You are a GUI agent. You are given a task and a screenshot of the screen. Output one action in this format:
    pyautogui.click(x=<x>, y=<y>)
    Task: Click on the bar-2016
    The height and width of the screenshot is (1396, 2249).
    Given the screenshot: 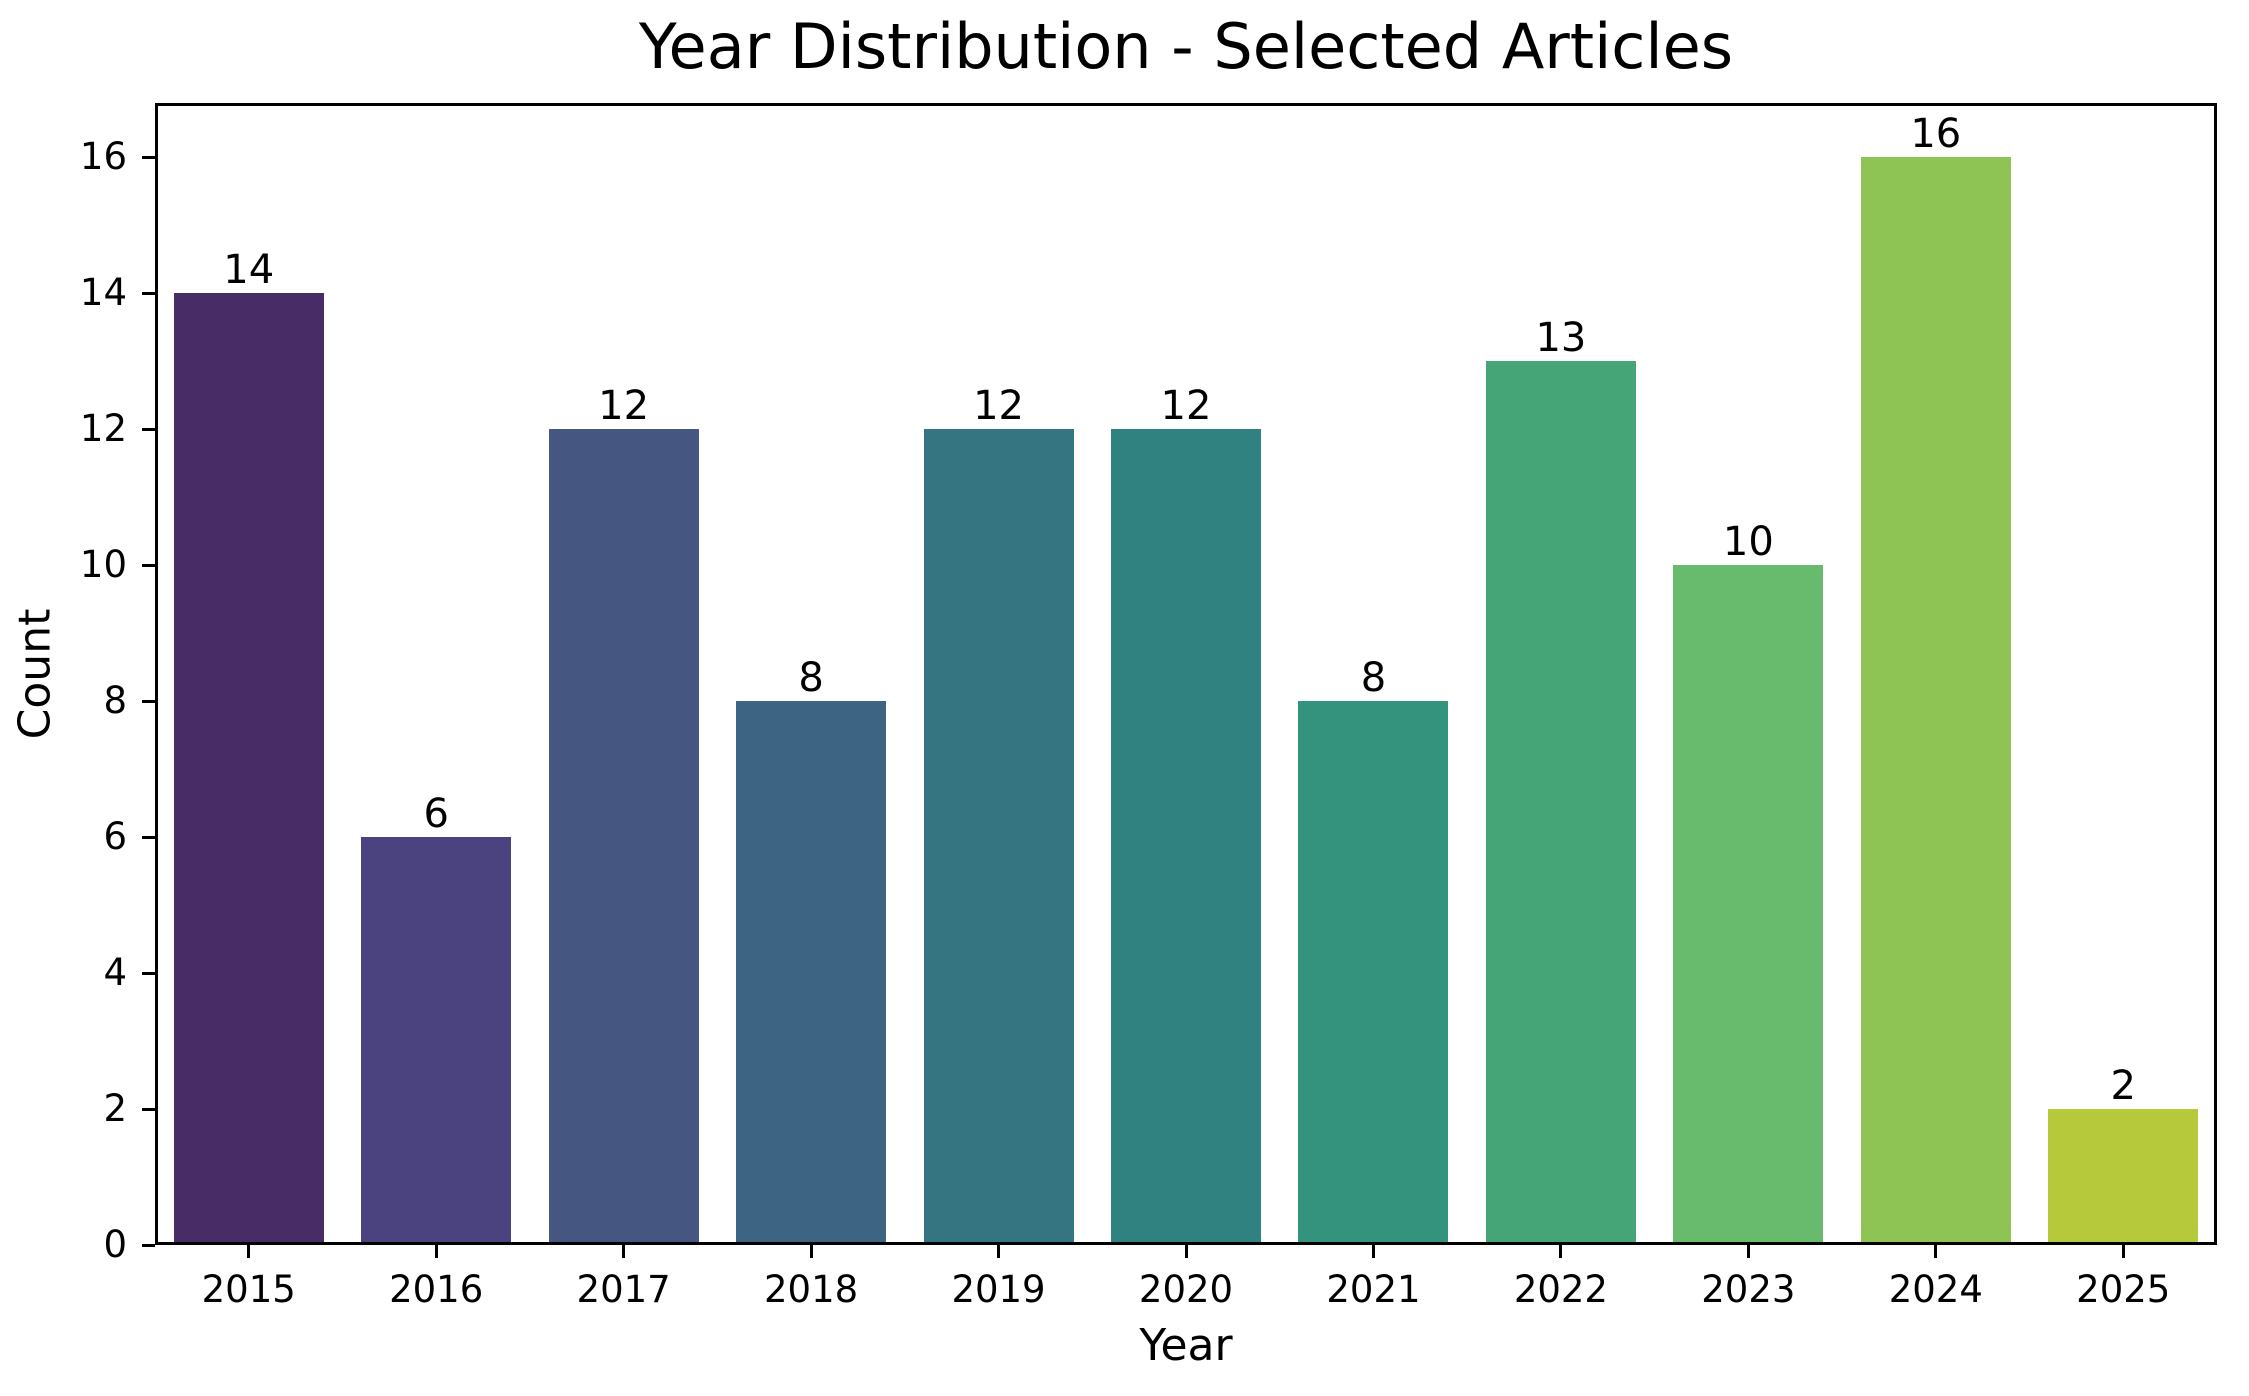 What is the action you would take?
    pyautogui.click(x=436, y=1041)
    